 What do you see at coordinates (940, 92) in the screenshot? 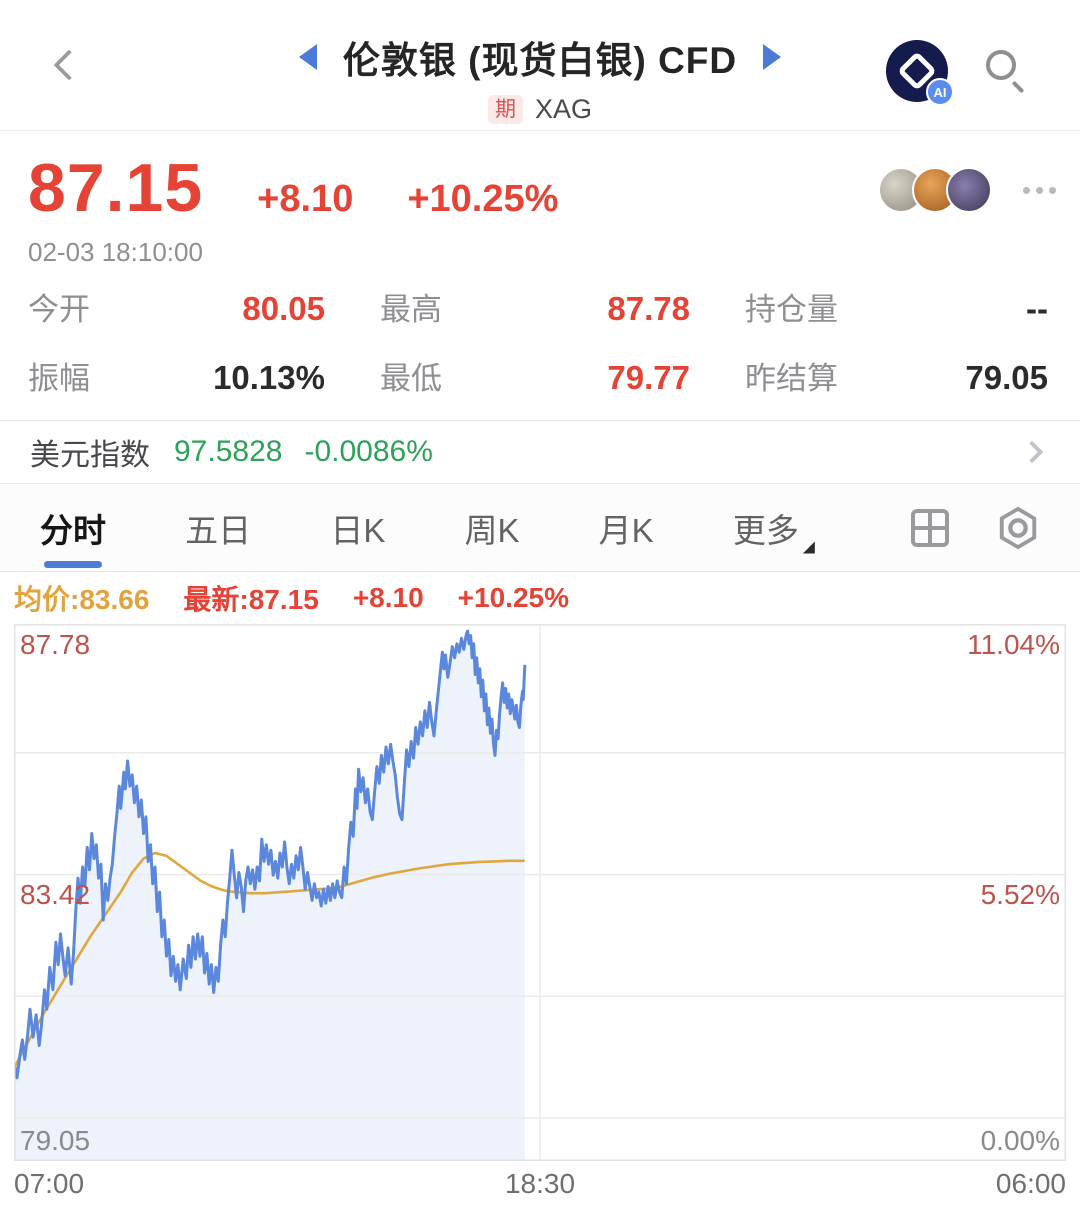
I see `ai-badge: AI` at bounding box center [940, 92].